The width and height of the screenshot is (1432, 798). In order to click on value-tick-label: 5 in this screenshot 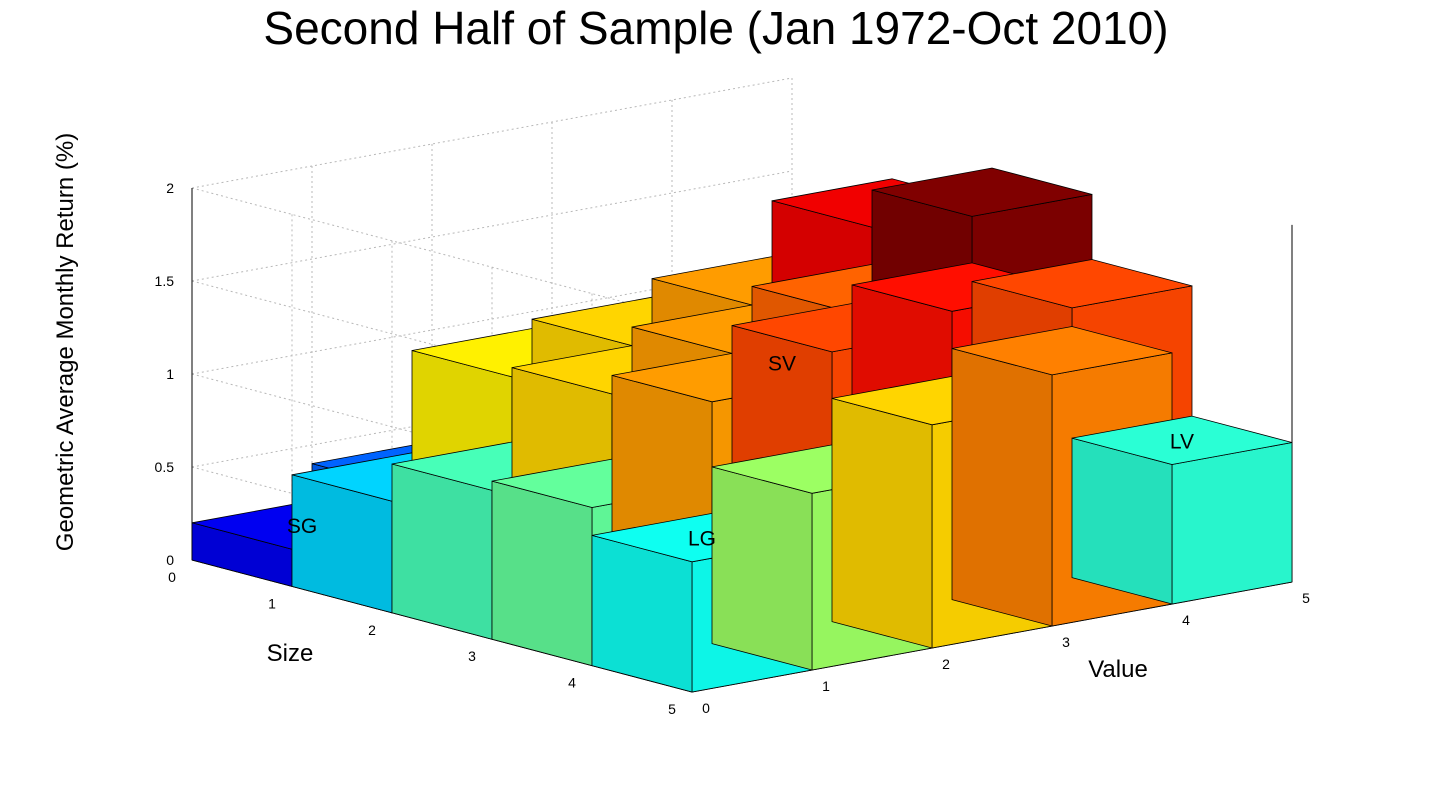, I will do `click(1306, 598)`.